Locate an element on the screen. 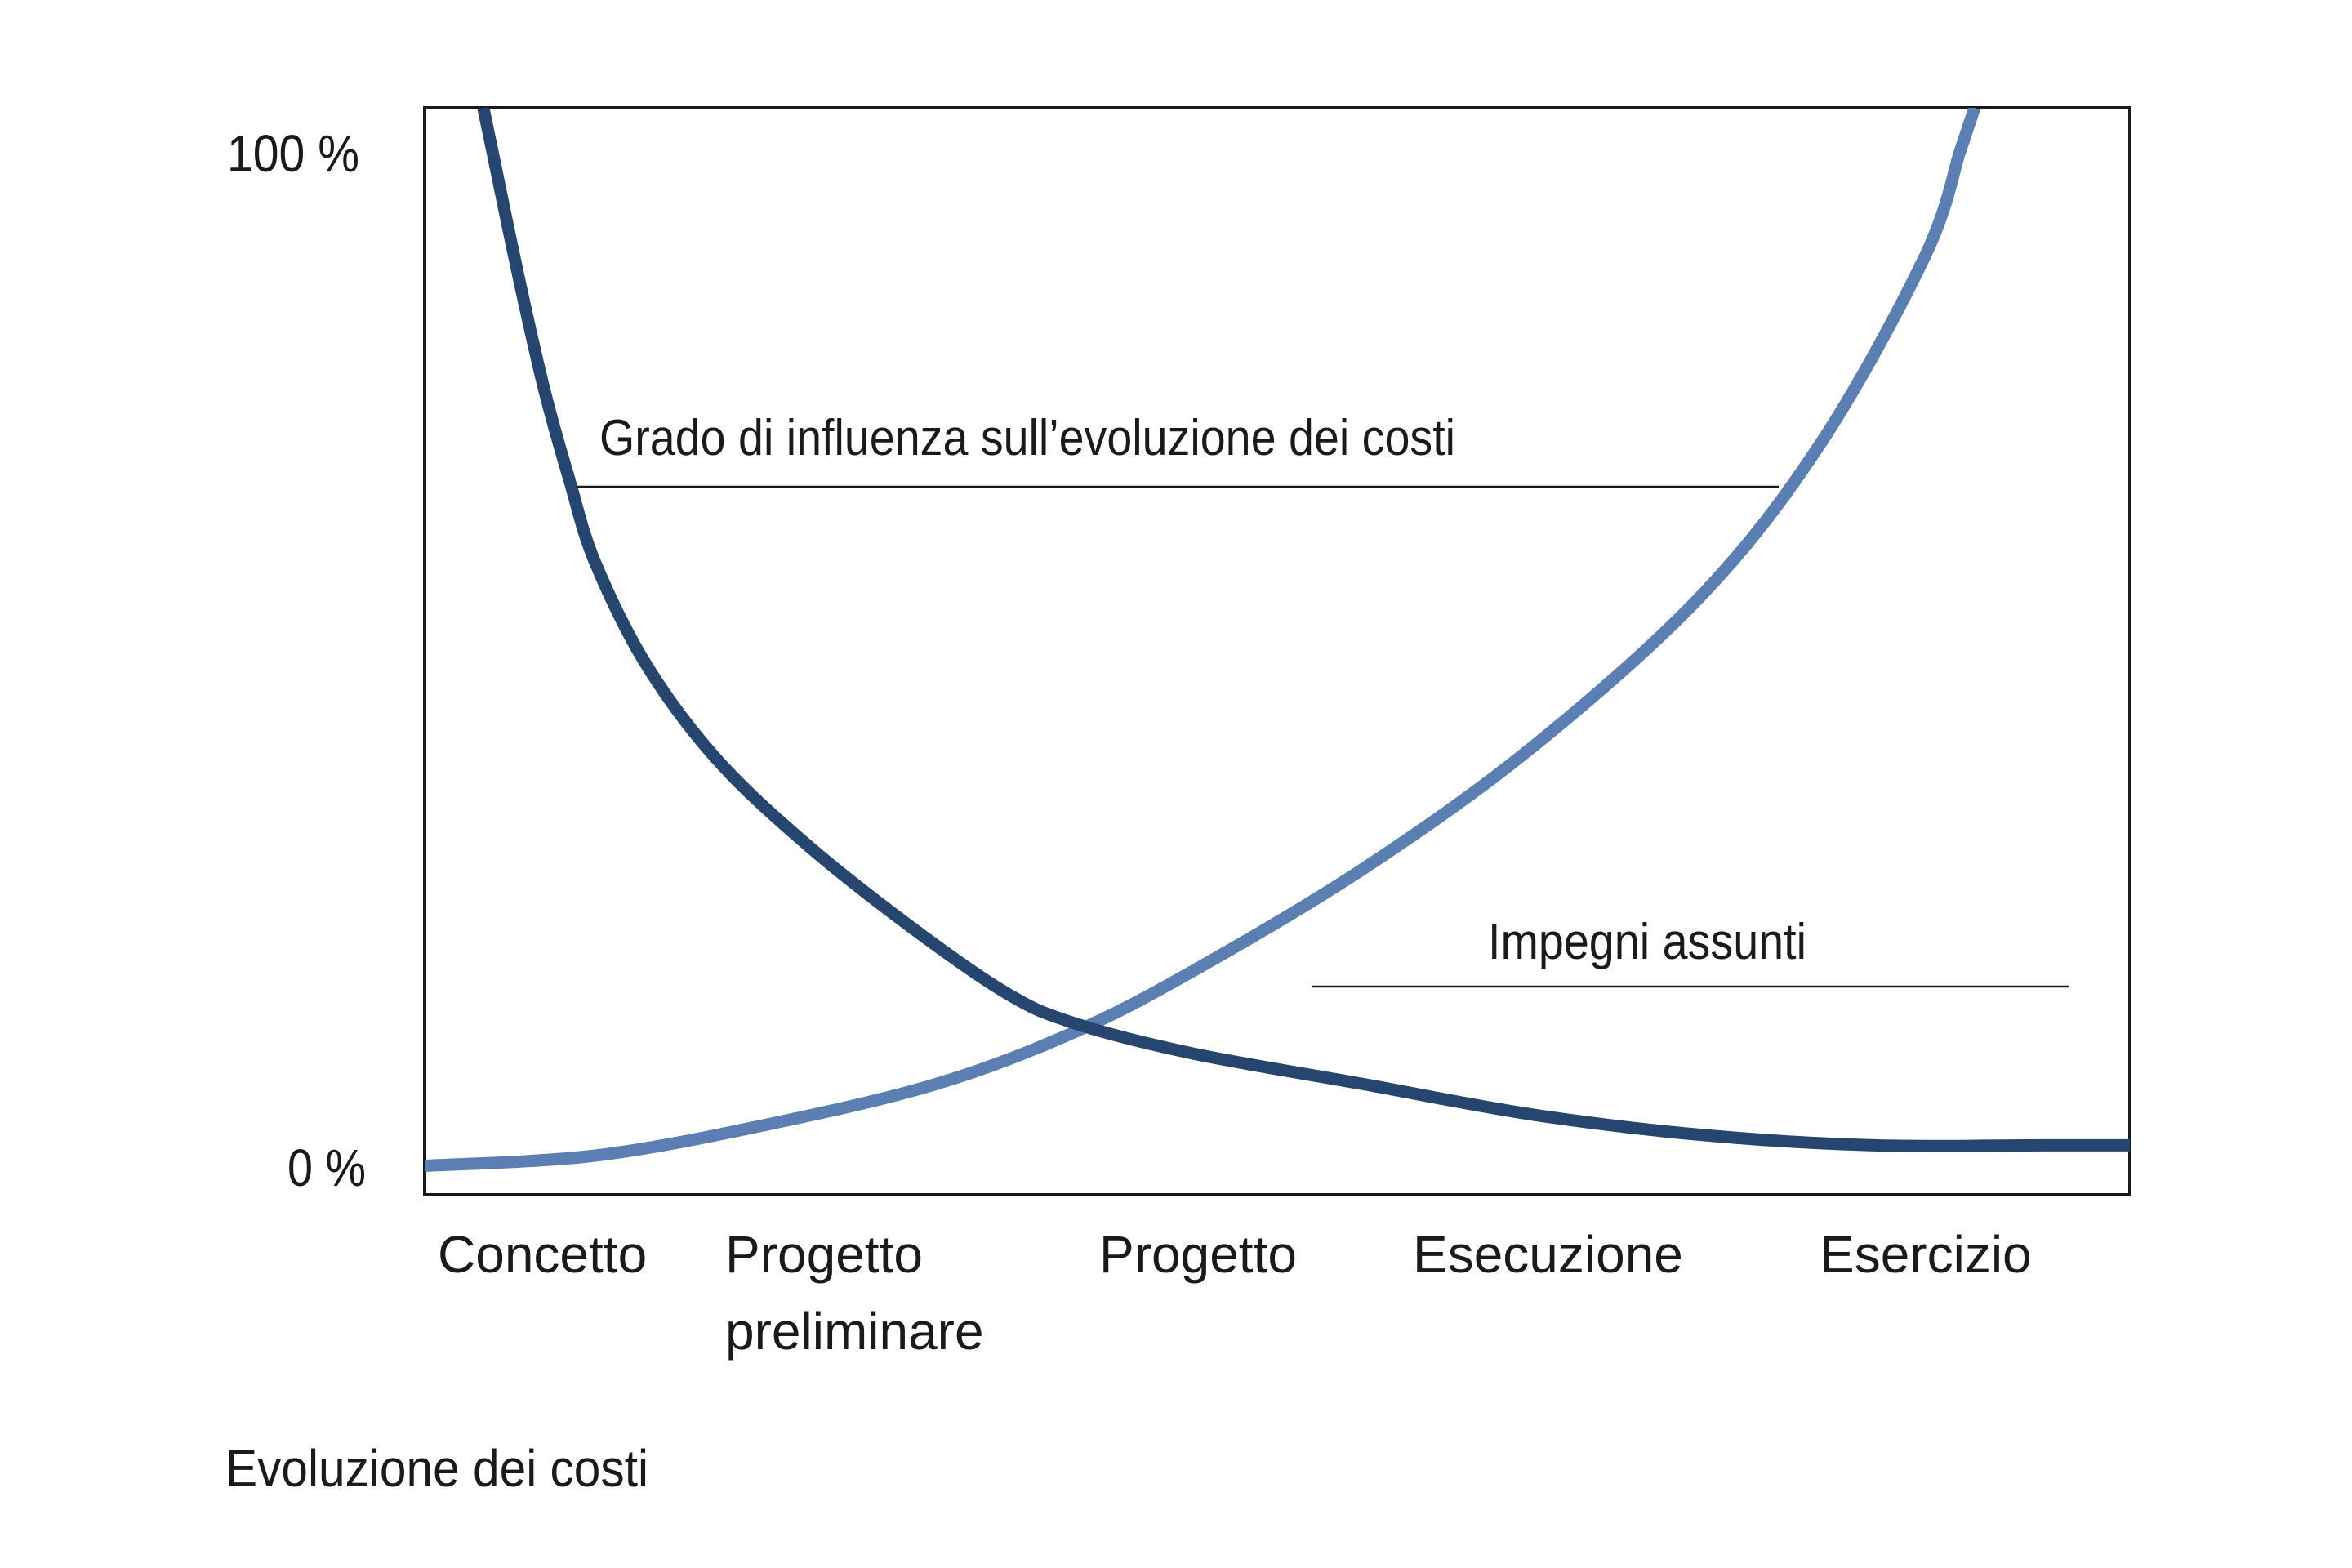  x-tick-label: Esercizio is located at coordinates (1926, 1254).